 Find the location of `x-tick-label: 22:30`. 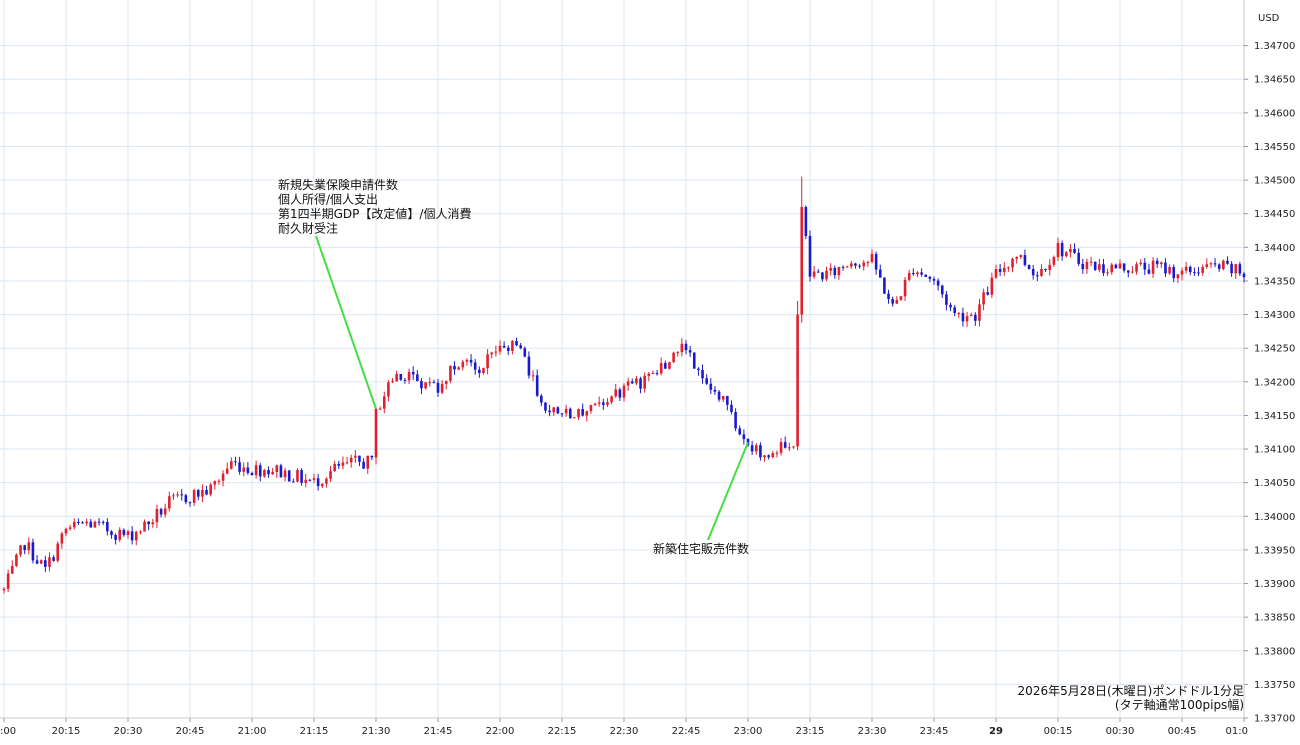

x-tick-label: 22:30 is located at coordinates (624, 731).